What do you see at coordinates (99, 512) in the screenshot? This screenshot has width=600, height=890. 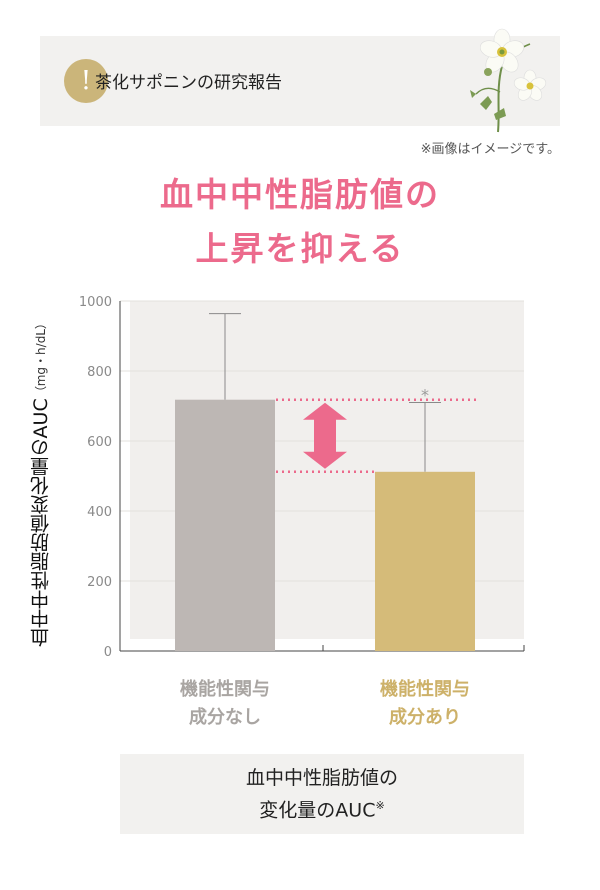 I see `y-tick-label: 400` at bounding box center [99, 512].